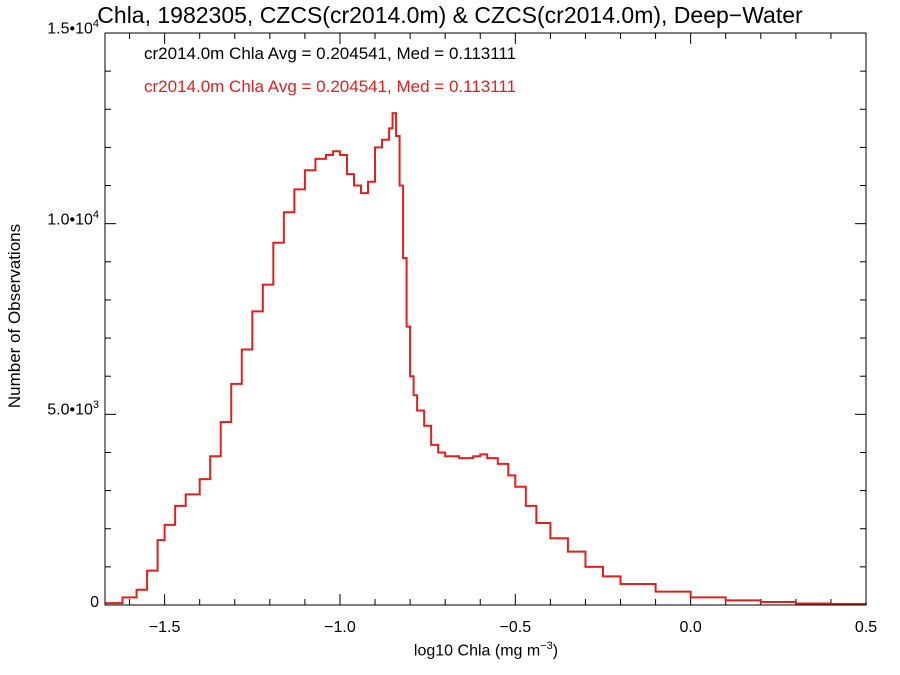 Image resolution: width=900 pixels, height=675 pixels. Describe the element at coordinates (515, 627) in the screenshot. I see `x-tick-label: −0.5` at that location.